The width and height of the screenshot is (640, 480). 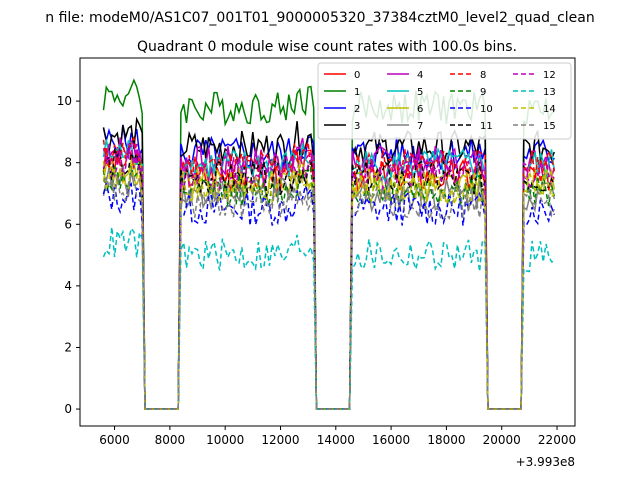 What do you see at coordinates (68, 409) in the screenshot?
I see `y-tick-label: 0` at bounding box center [68, 409].